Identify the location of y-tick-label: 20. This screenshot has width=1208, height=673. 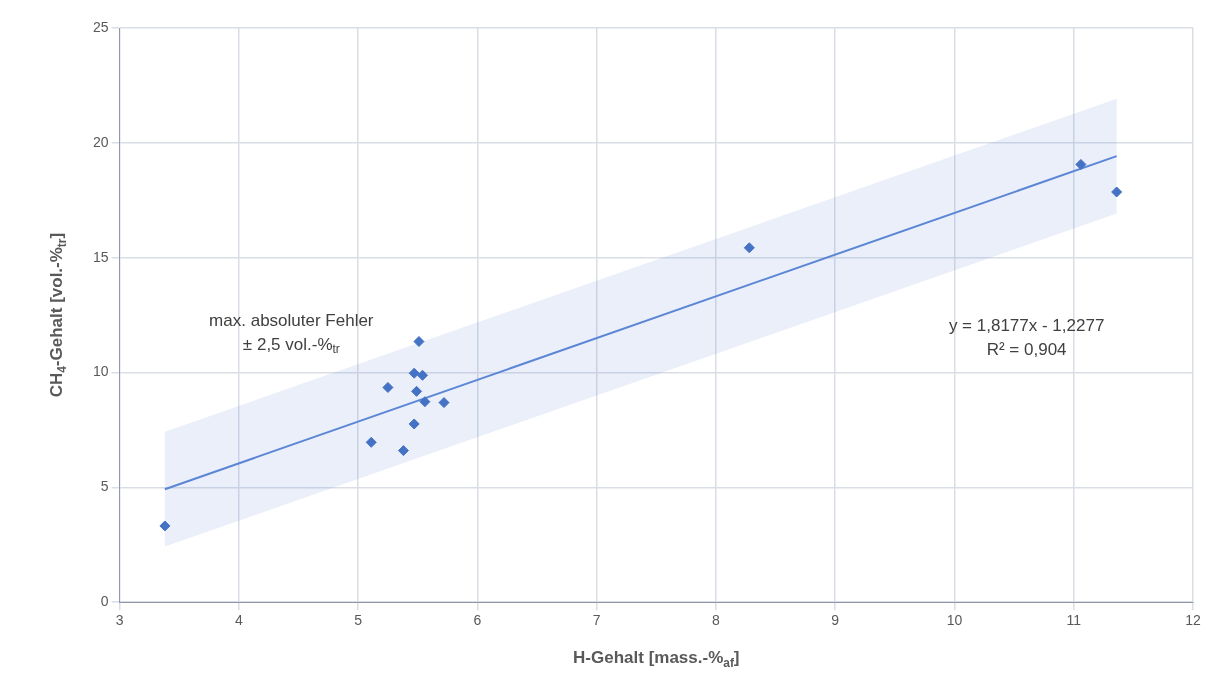
(100, 141).